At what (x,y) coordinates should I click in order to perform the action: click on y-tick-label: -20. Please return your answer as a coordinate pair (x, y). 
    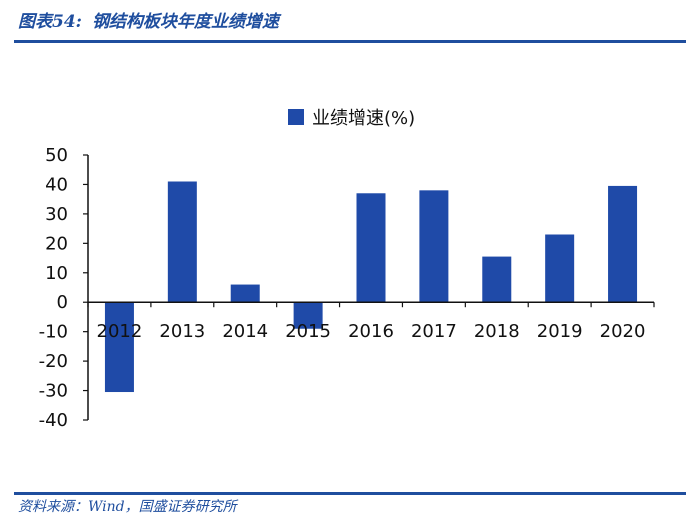
    Looking at the image, I should click on (53, 361).